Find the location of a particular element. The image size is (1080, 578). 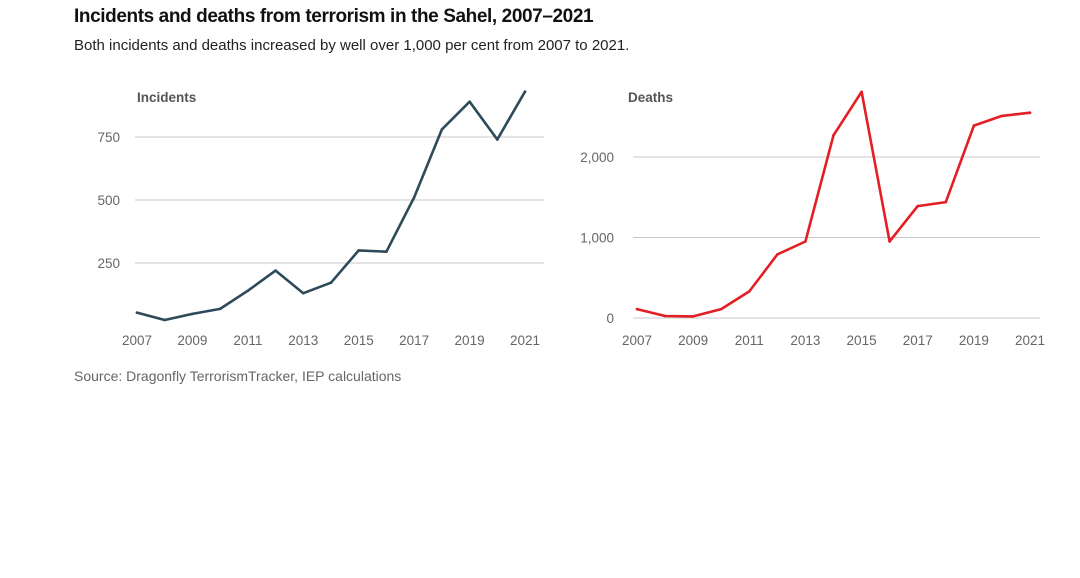

incidents-x-tick-label-0: 2007 is located at coordinates (137, 340).